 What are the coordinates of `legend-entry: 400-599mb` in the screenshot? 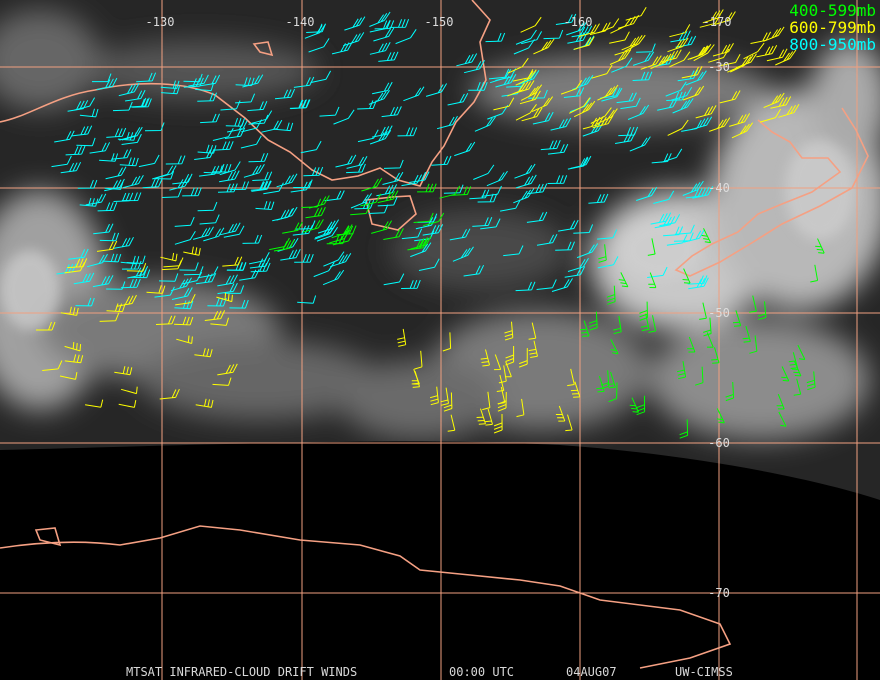 It's located at (832, 10).